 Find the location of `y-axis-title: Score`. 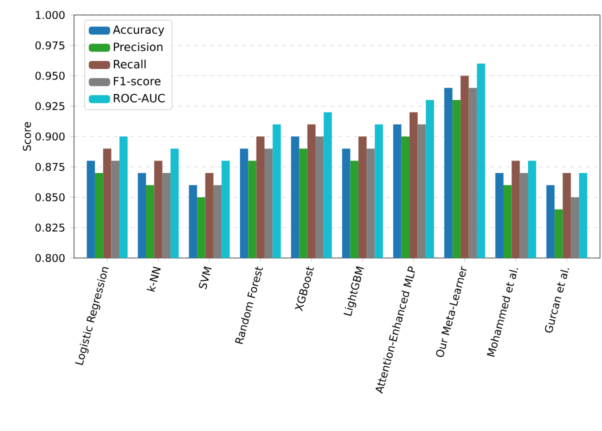

y-axis-title: Score is located at coordinates (26, 136).